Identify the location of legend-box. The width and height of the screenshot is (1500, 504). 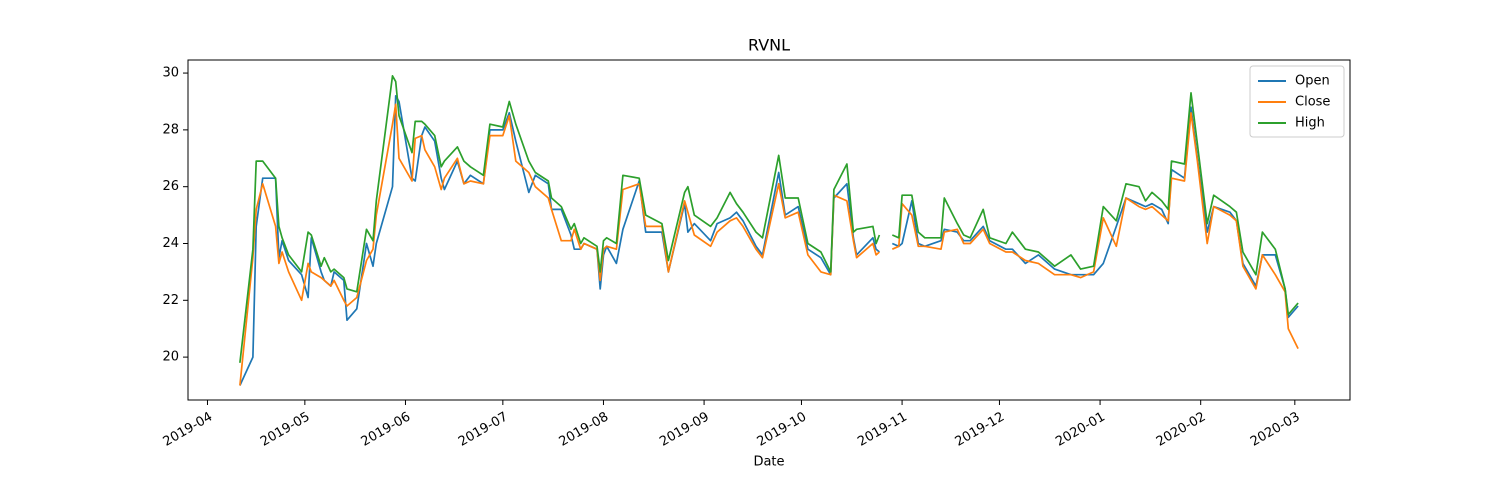
(1297, 101).